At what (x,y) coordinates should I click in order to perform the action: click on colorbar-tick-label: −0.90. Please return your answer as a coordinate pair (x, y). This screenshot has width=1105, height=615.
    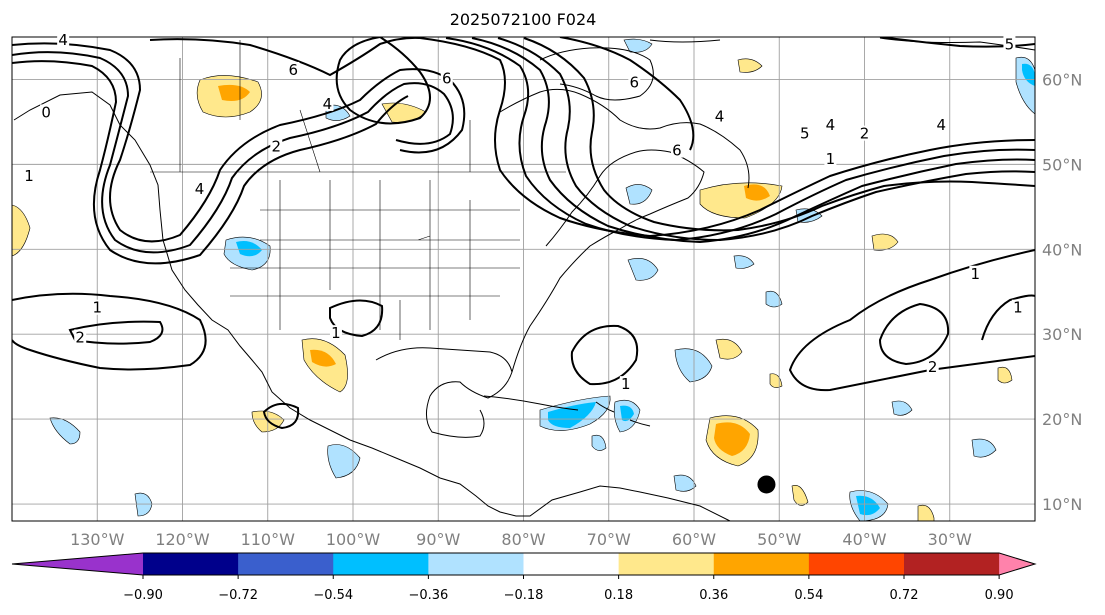
    Looking at the image, I should click on (143, 595).